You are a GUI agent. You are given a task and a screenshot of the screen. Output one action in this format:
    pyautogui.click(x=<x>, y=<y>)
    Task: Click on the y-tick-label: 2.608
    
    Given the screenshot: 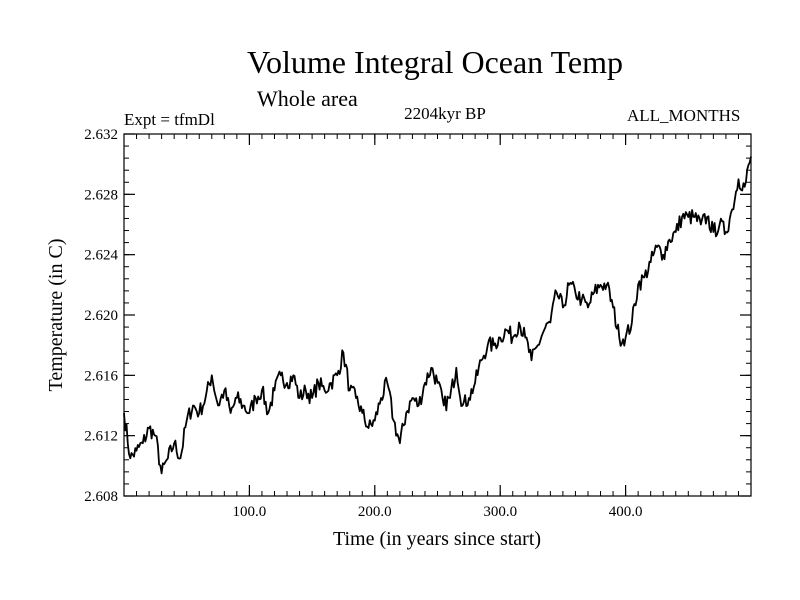 What is the action you would take?
    pyautogui.click(x=101, y=497)
    